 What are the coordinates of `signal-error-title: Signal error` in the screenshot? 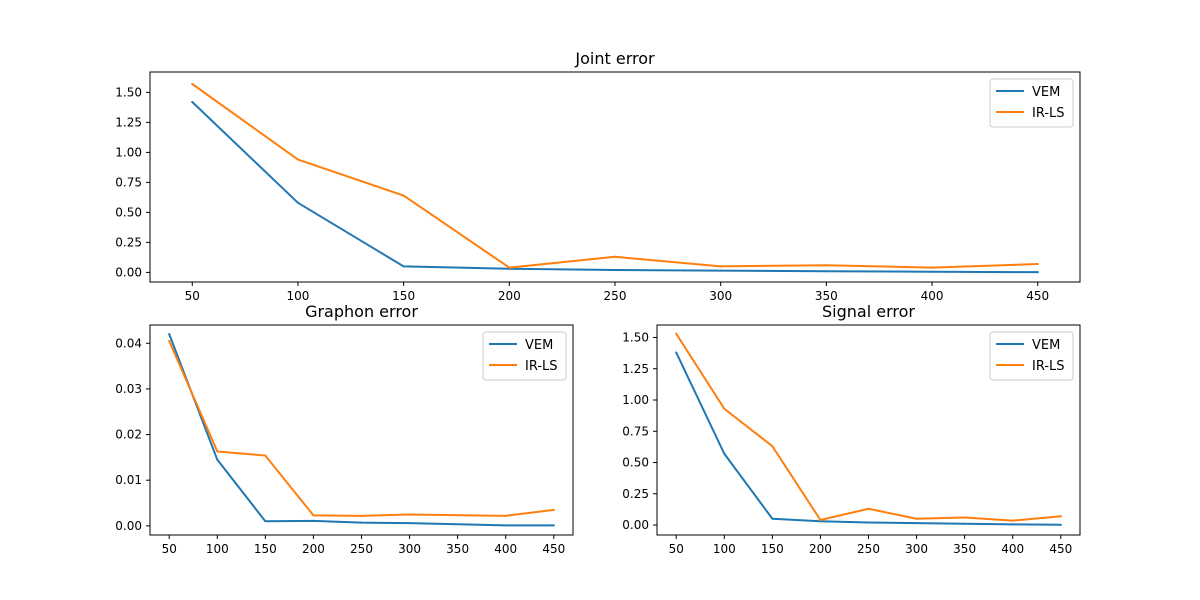 It's located at (868, 311).